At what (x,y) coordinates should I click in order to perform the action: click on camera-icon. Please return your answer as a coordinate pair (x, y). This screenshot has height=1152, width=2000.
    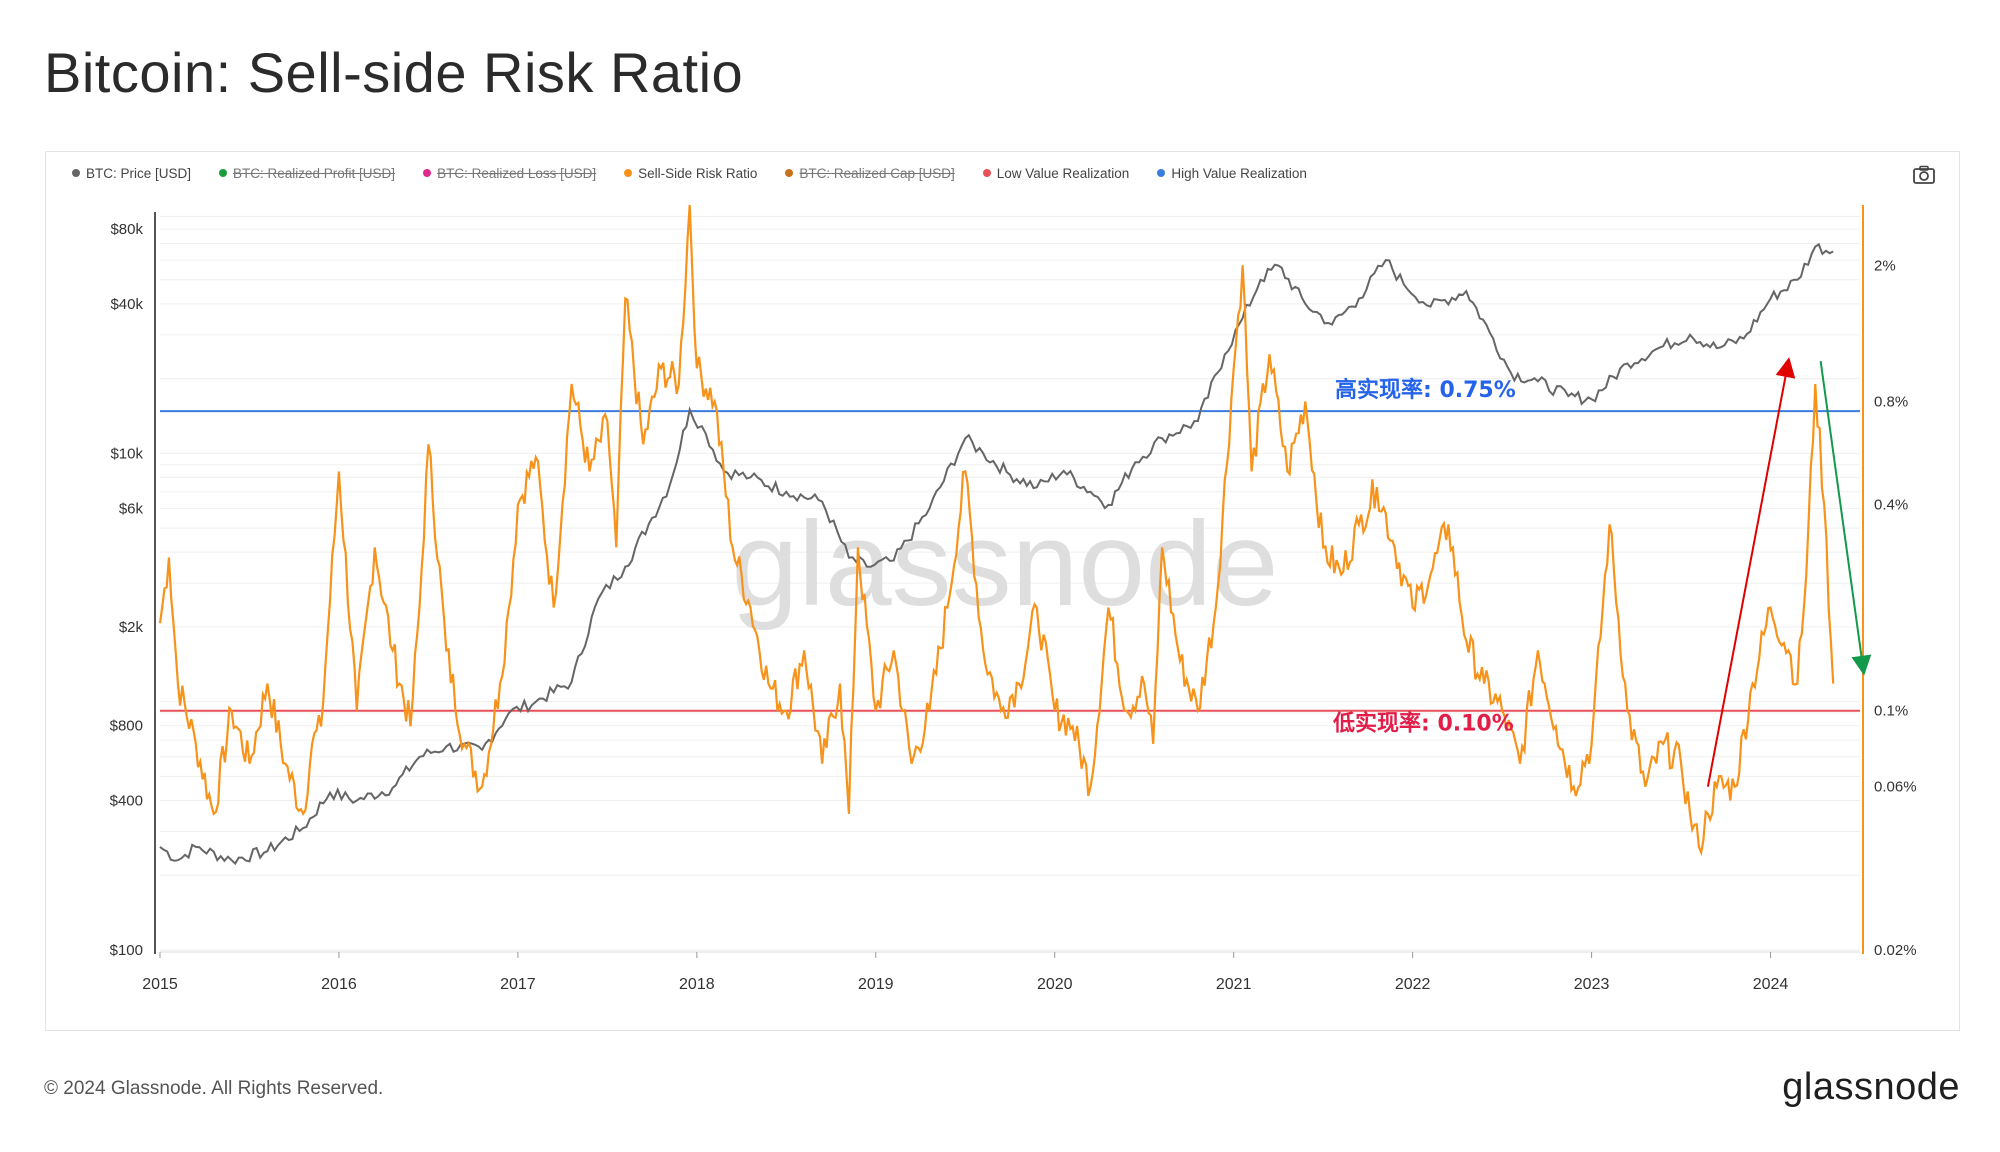
    Looking at the image, I should click on (1924, 175).